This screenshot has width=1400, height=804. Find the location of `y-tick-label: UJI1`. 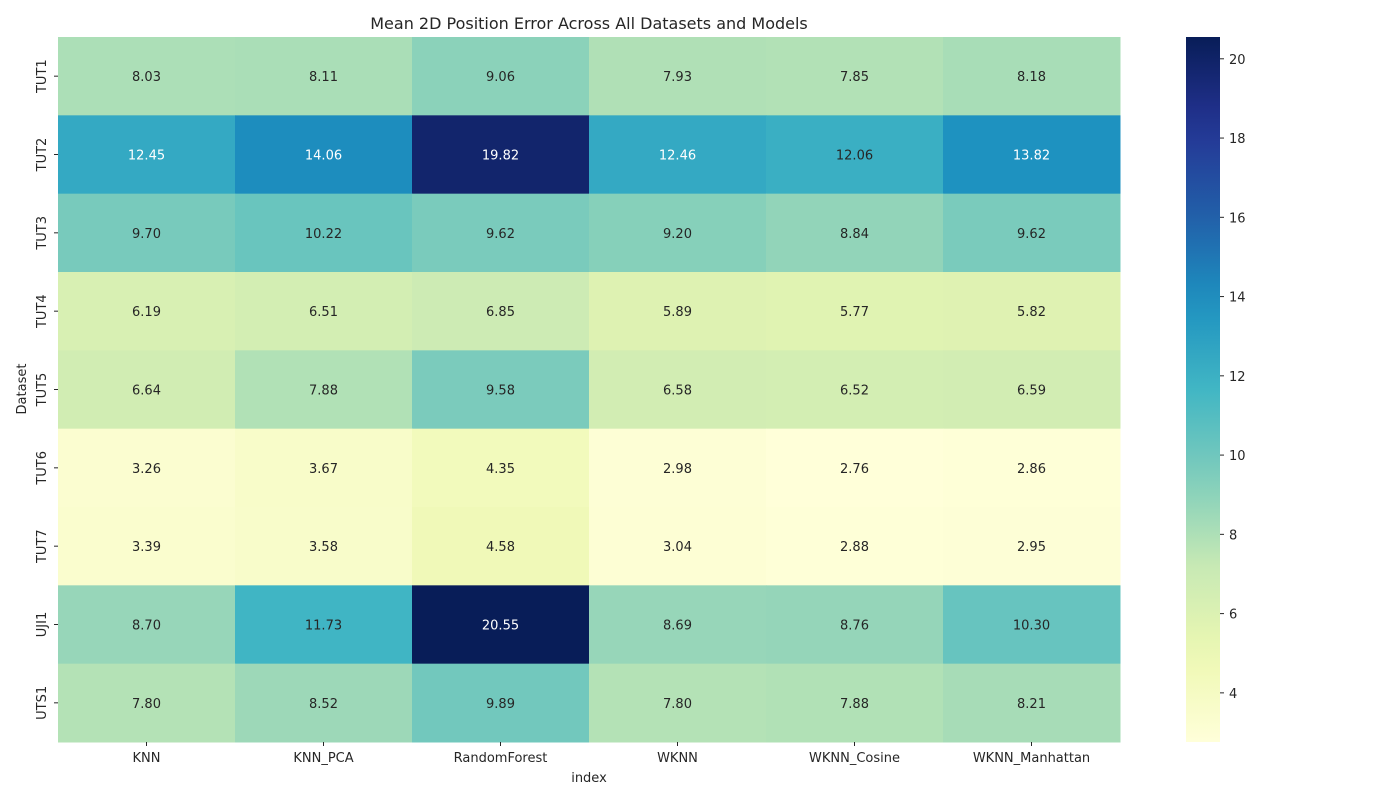

y-tick-label: UJI1 is located at coordinates (42, 624).